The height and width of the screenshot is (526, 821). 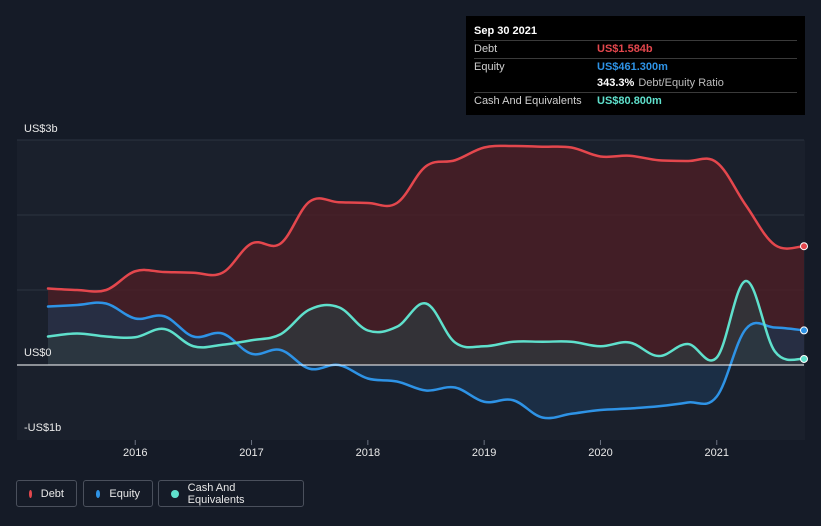 What do you see at coordinates (30, 493) in the screenshot?
I see `legend-debt-swatch` at bounding box center [30, 493].